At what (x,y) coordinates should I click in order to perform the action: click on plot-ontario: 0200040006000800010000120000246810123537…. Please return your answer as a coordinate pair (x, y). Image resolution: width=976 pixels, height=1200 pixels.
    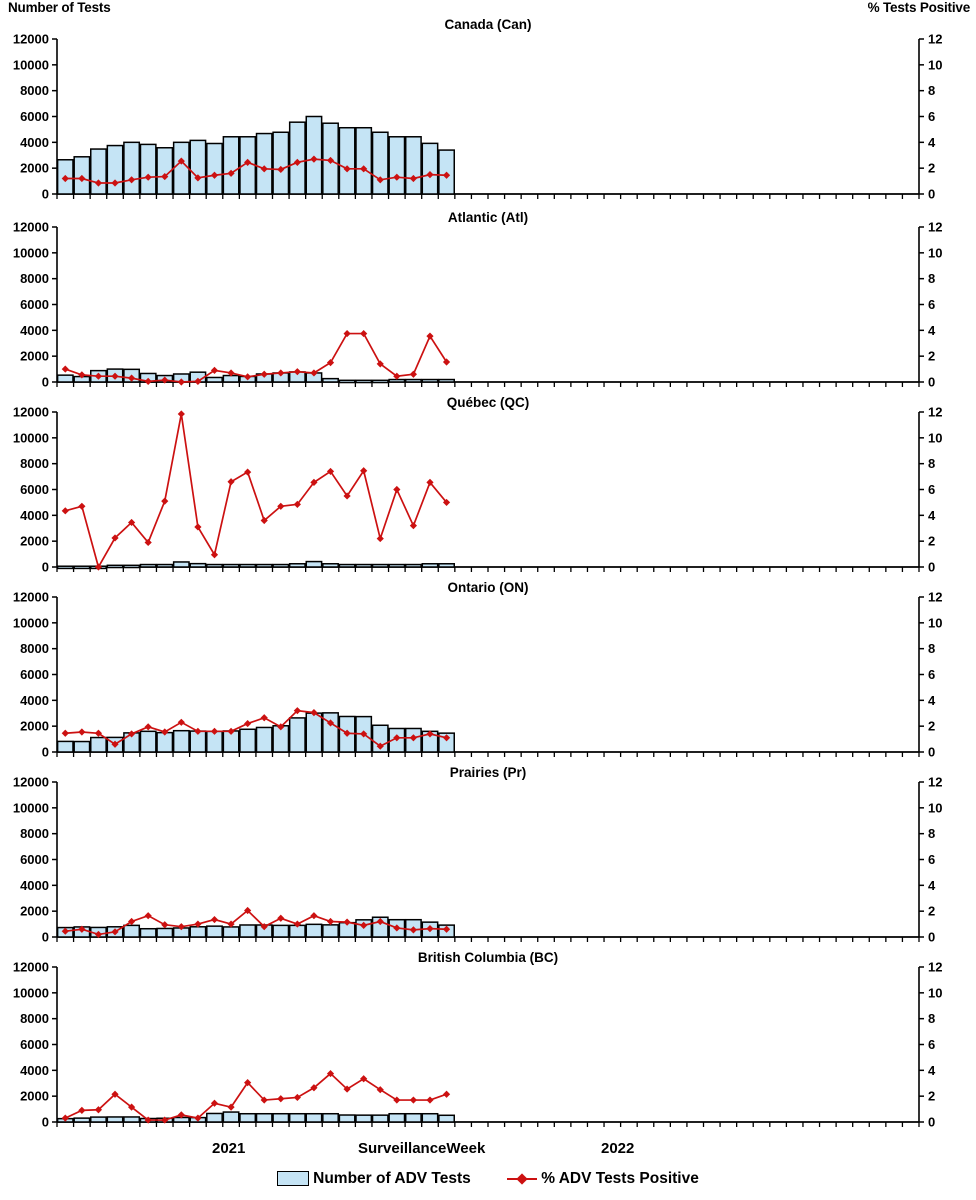
    Looking at the image, I should click on (478, 675).